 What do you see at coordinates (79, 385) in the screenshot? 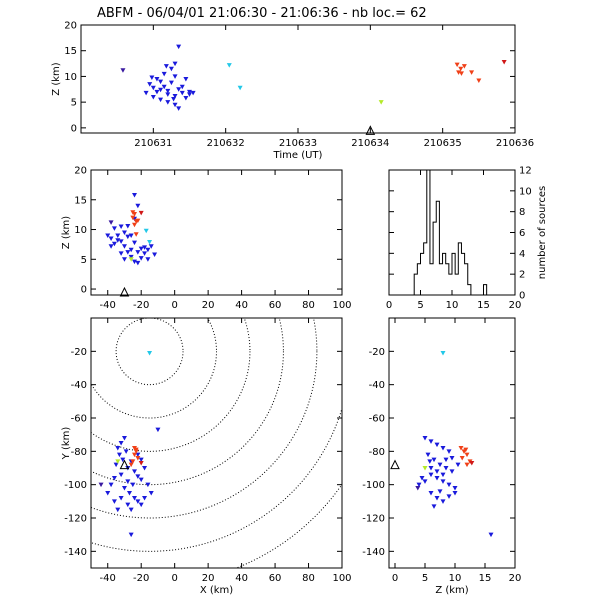
I see `y-tick-label: -40` at bounding box center [79, 385].